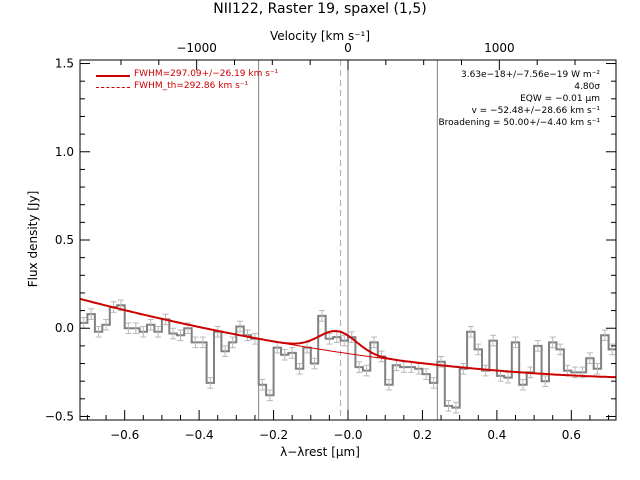  What do you see at coordinates (196, 48) in the screenshot?
I see `top-tick-label: −1000` at bounding box center [196, 48].